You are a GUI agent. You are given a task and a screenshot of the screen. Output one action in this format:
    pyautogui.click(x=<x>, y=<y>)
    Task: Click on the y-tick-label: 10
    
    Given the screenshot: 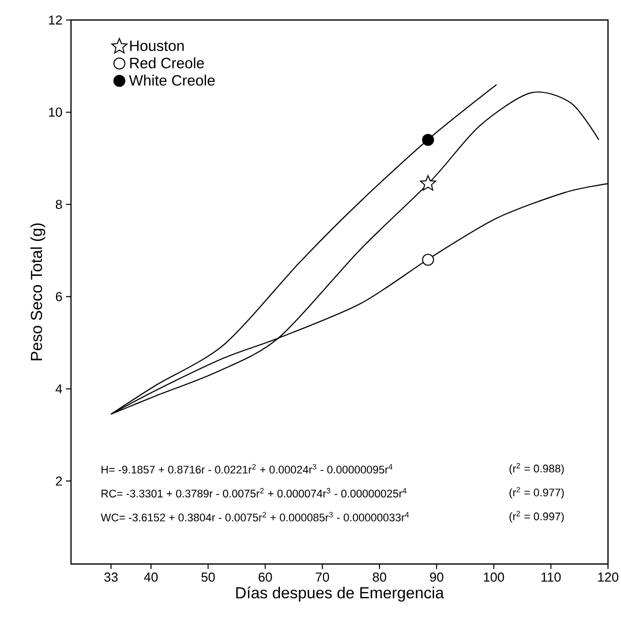 What is the action you would take?
    pyautogui.click(x=55, y=112)
    